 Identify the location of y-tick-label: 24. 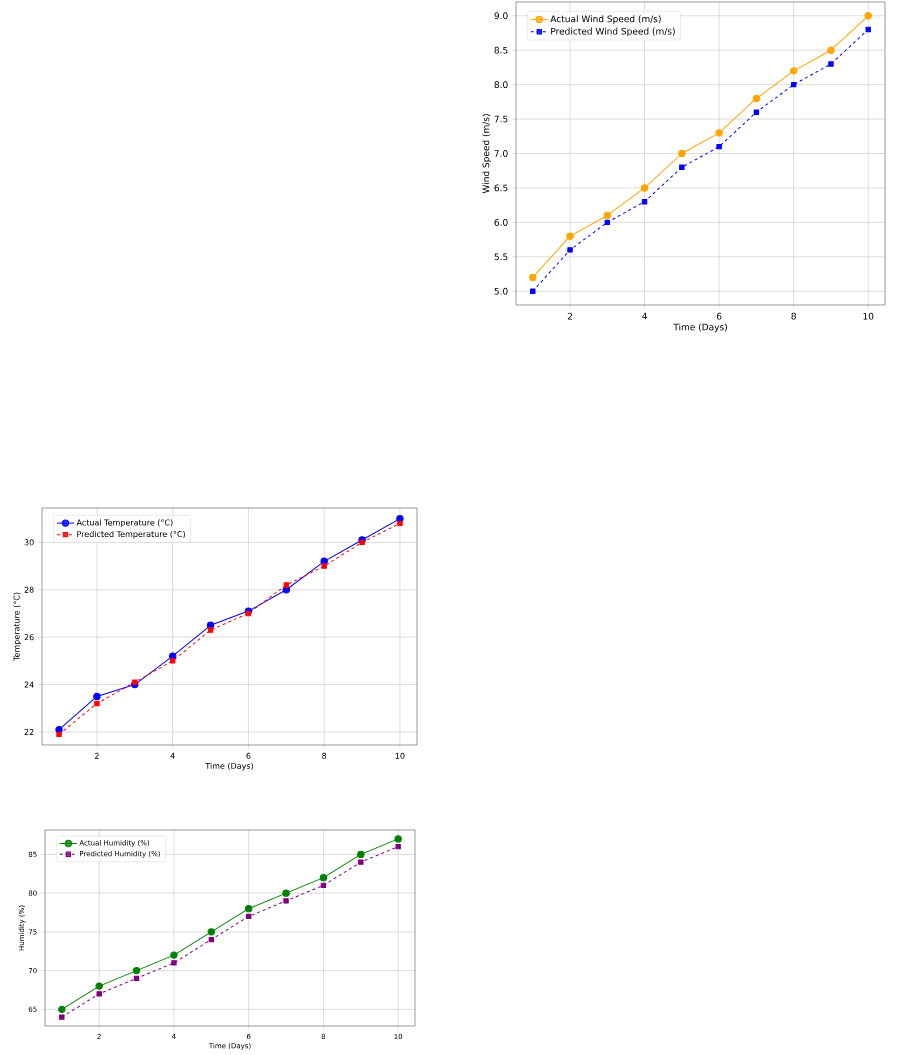
(29, 684).